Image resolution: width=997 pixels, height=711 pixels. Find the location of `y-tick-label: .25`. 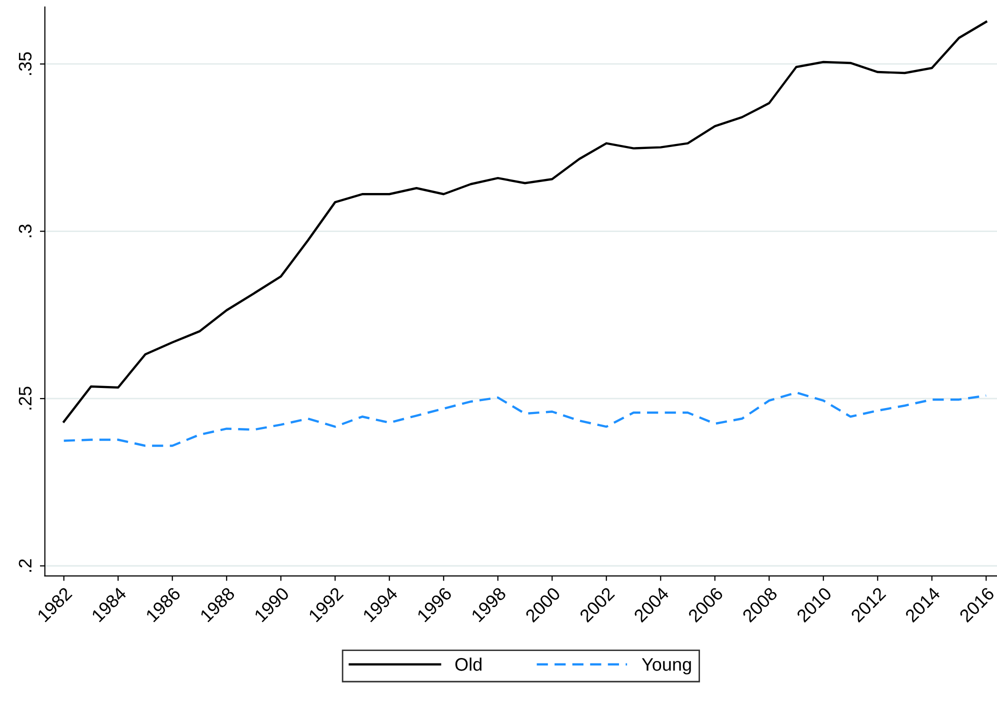

y-tick-label: .25 is located at coordinates (25, 398).